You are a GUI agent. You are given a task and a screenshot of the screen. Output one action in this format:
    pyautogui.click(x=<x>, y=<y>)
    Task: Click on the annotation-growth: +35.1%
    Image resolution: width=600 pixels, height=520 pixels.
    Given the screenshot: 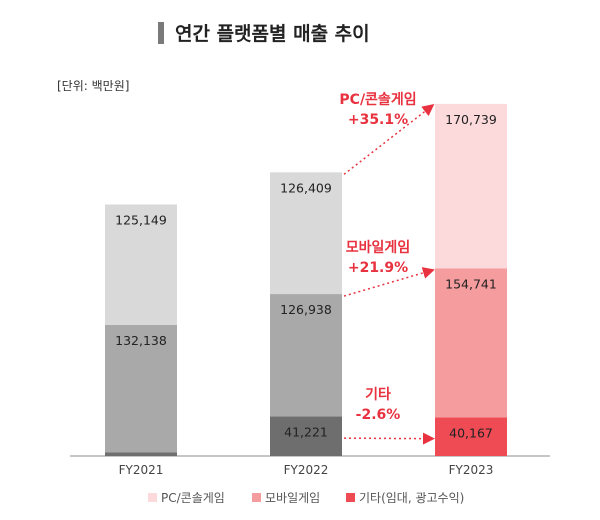 What is the action you would take?
    pyautogui.click(x=378, y=120)
    